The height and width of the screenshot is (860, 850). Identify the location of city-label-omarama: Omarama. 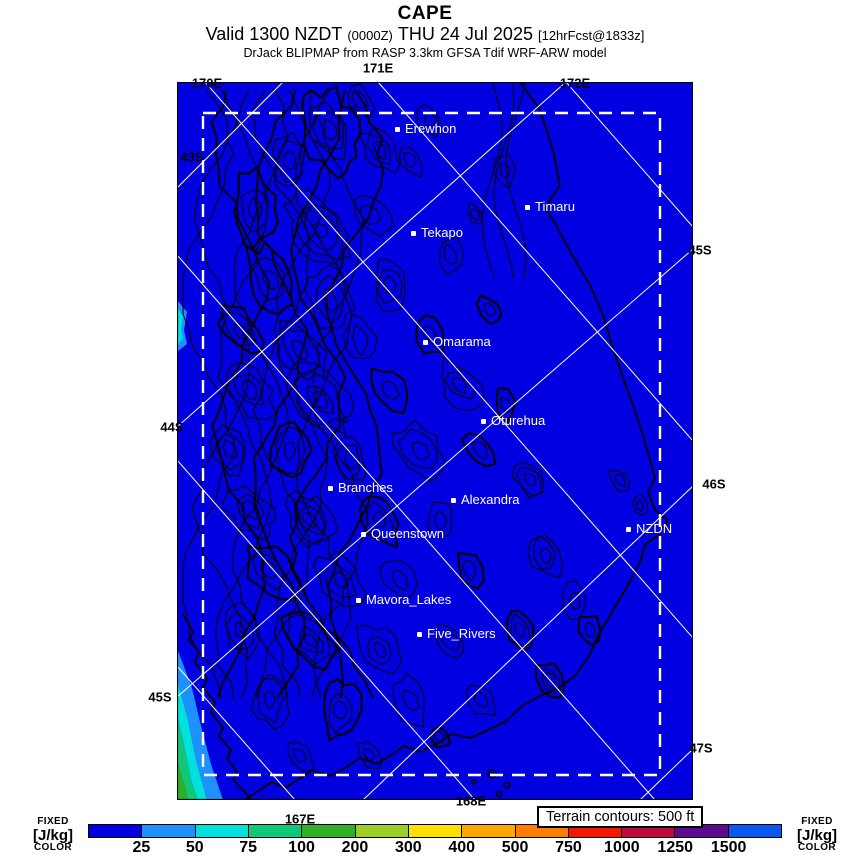
(462, 341).